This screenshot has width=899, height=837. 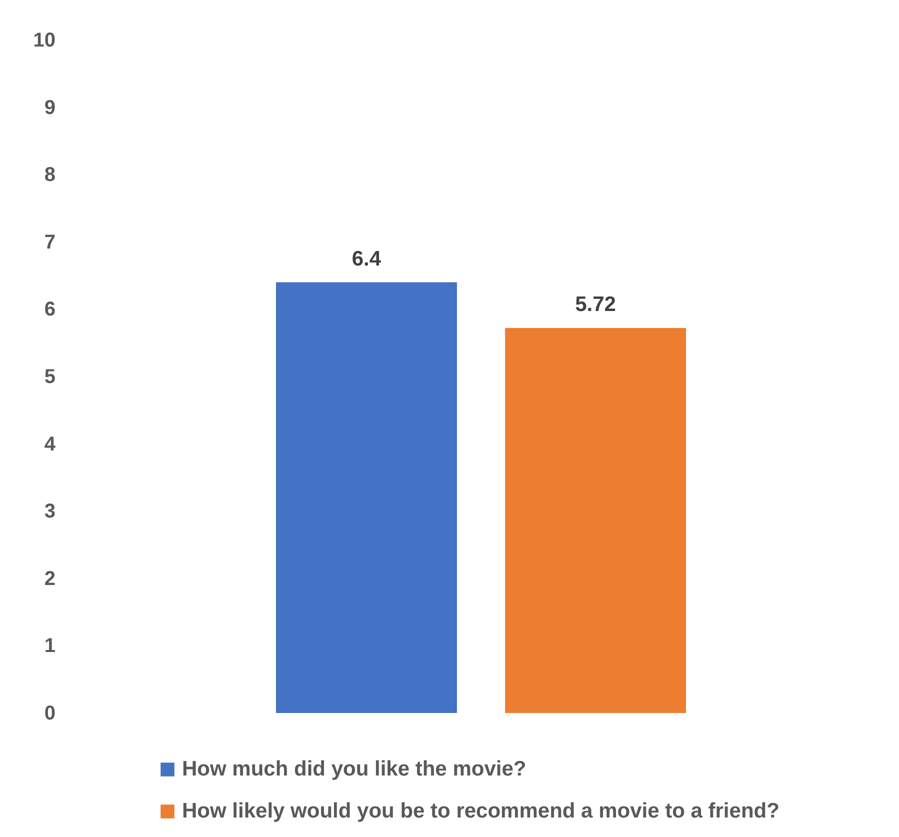 I want to click on y-tick-label: 0, so click(x=50, y=713).